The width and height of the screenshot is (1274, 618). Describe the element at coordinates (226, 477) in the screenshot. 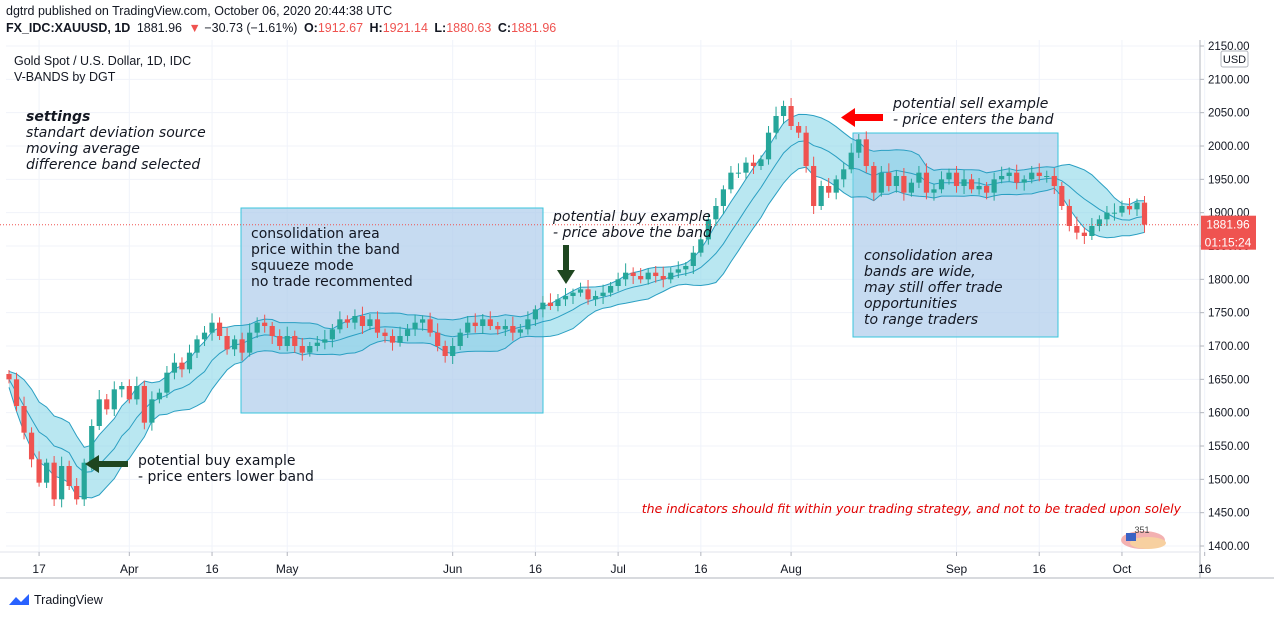

I see `buy-lower-line-2: - price enters lower band` at that location.